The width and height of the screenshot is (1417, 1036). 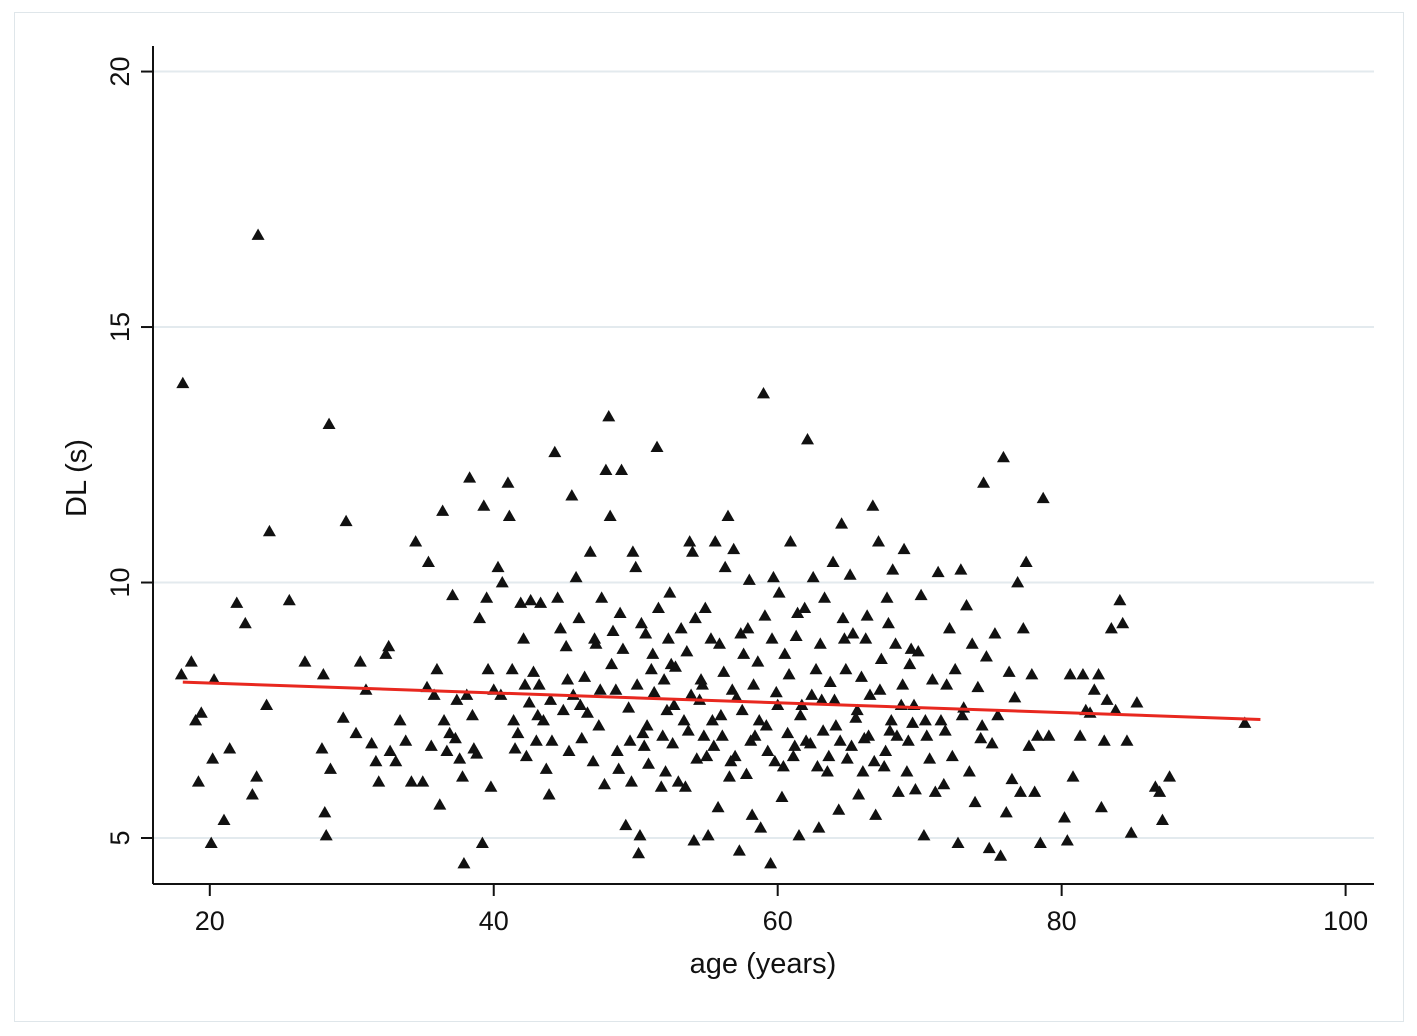 What do you see at coordinates (120, 583) in the screenshot?
I see `y-tick-label: 10` at bounding box center [120, 583].